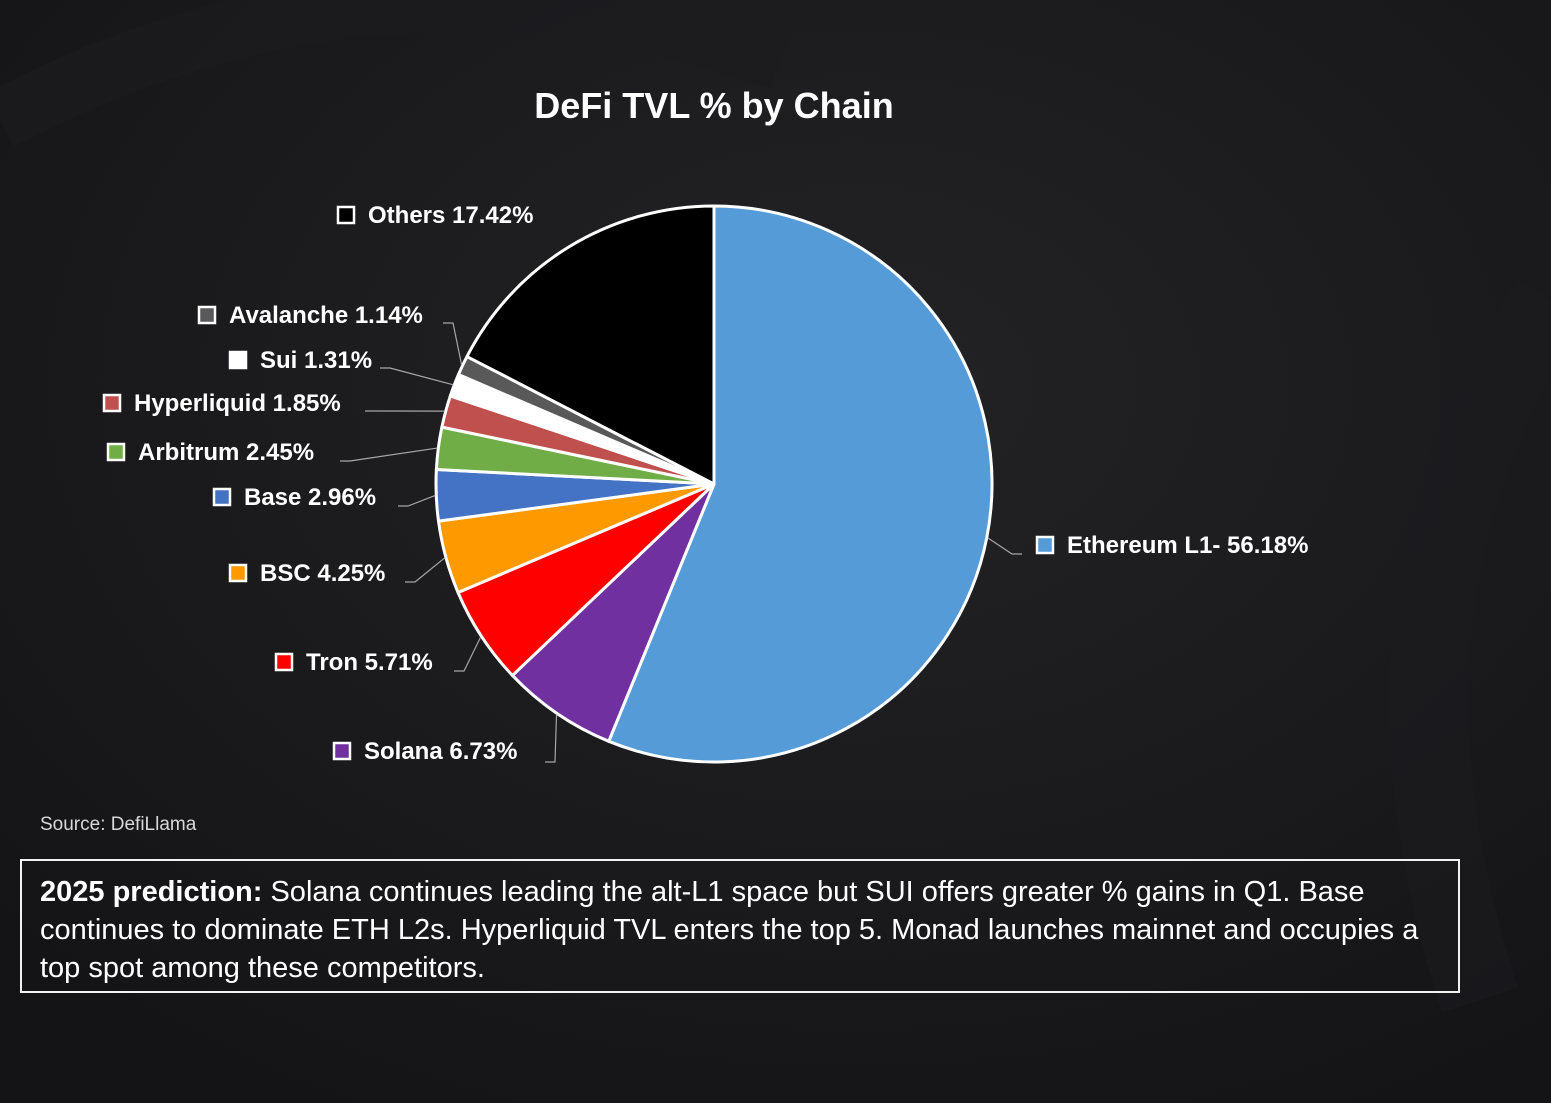 Image resolution: width=1551 pixels, height=1103 pixels. Describe the element at coordinates (425, 570) in the screenshot. I see `leader-line-bsc` at that location.